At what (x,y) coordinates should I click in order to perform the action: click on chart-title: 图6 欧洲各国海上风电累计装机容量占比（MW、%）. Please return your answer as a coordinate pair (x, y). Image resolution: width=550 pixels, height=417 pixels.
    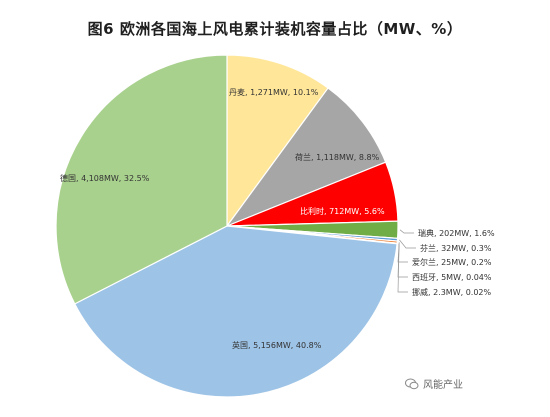
    Looking at the image, I should click on (275, 29).